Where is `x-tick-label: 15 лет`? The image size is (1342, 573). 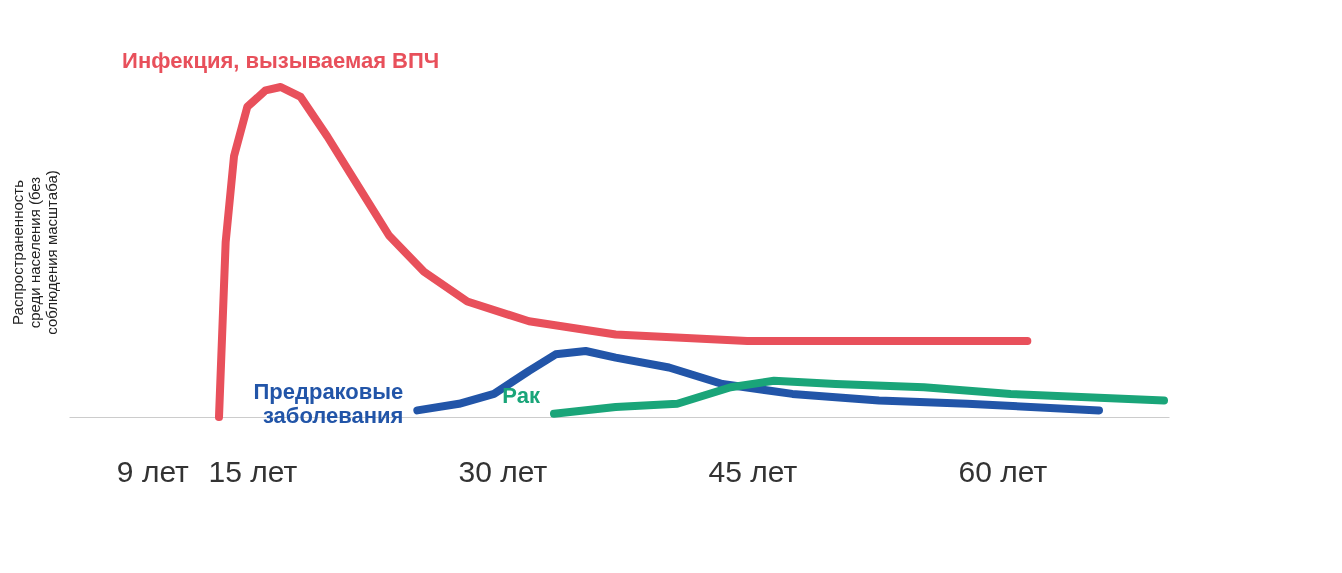 x-tick-label: 15 лет is located at coordinates (253, 471).